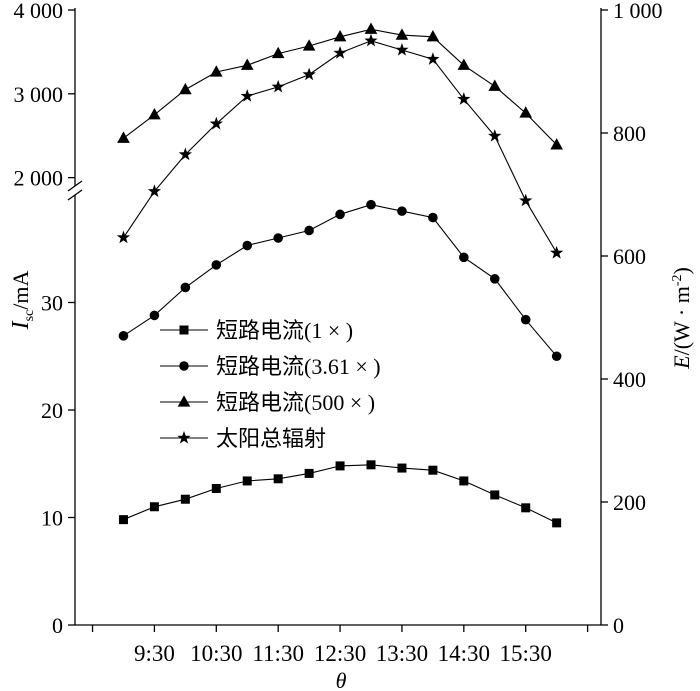 The image size is (700, 691). Describe the element at coordinates (526, 653) in the screenshot. I see `x-tick-label: 15:30` at that location.